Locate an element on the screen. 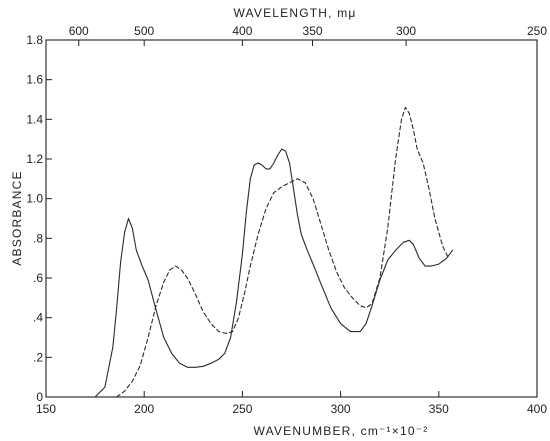 The image size is (550, 441). x-tick-label: 150 is located at coordinates (46, 409).